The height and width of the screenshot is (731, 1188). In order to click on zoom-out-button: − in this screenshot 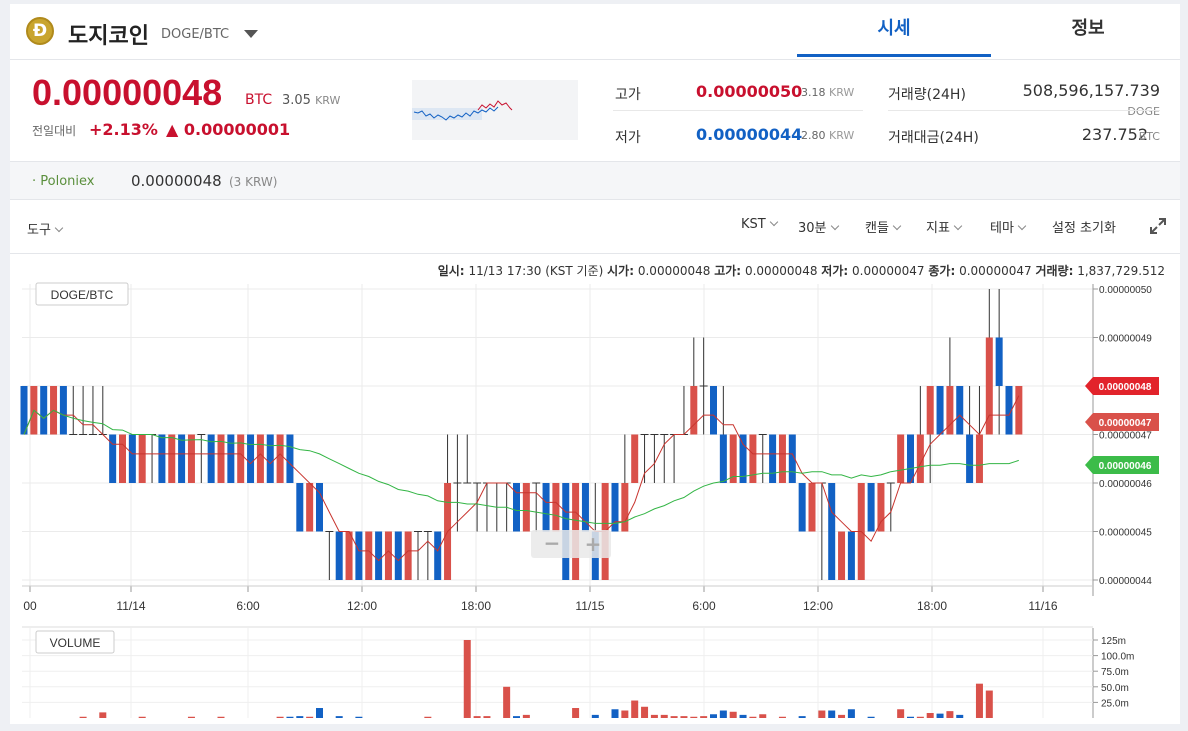, I will do `click(552, 543)`.